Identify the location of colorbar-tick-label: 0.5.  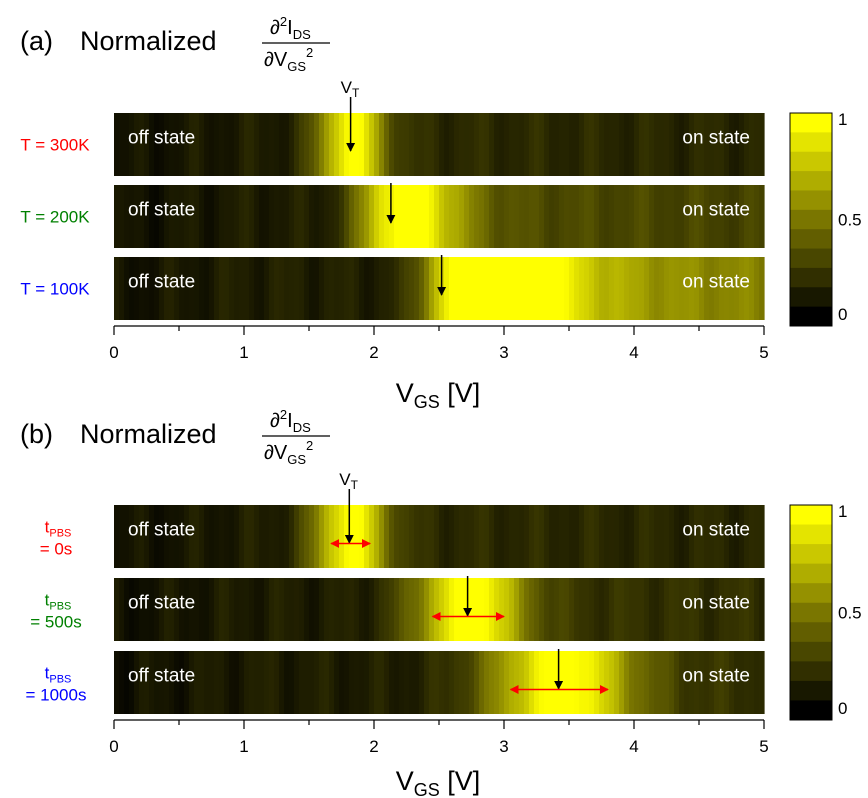
(850, 220).